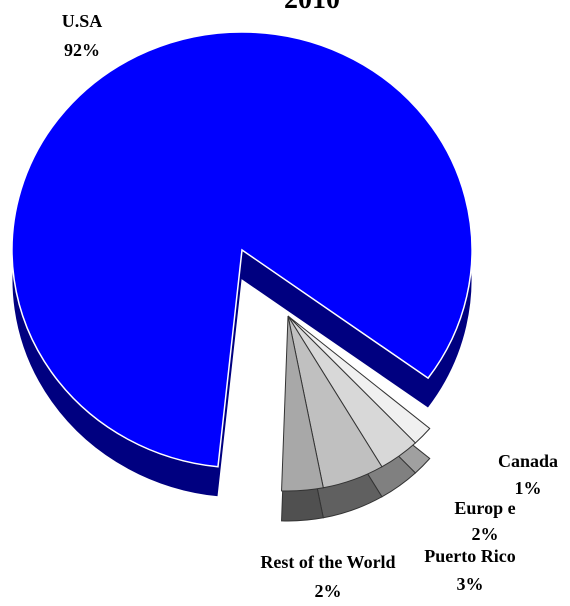 The width and height of the screenshot is (570, 606). Describe the element at coordinates (327, 562) in the screenshot. I see `slice-label-rest-of-world: Rest of the World` at that location.